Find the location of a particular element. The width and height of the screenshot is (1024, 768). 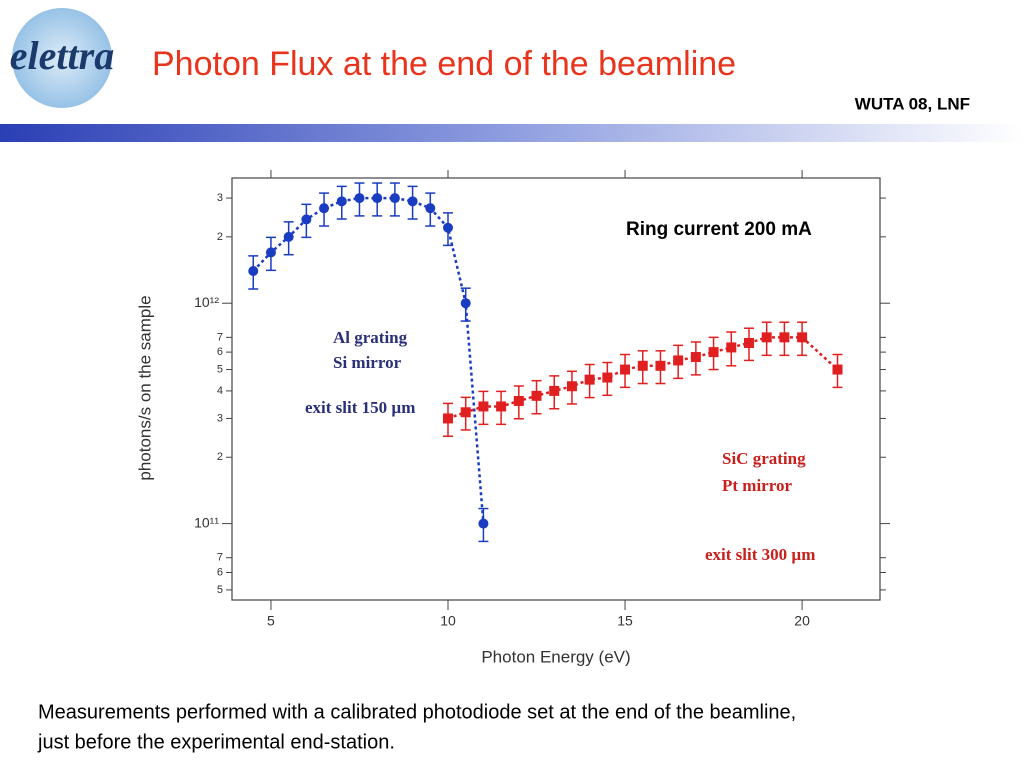

annotation: Pt mirror is located at coordinates (757, 485).